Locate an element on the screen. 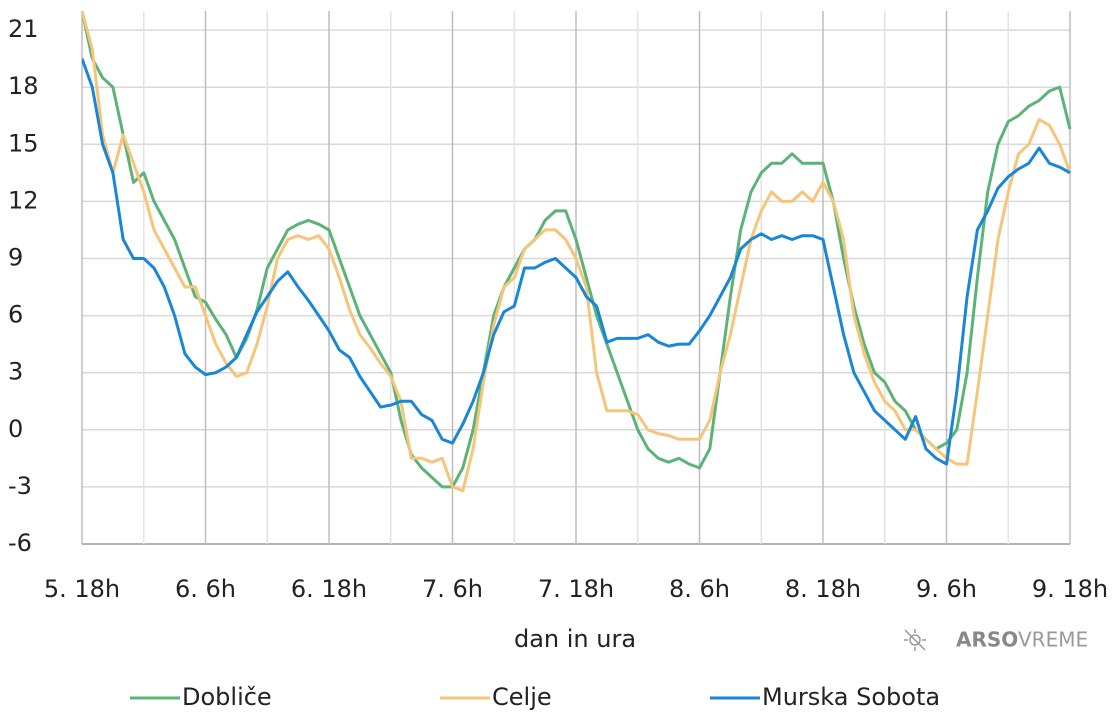 This screenshot has height=720, width=1120. legend-label: Murska Sobota is located at coordinates (851, 697).